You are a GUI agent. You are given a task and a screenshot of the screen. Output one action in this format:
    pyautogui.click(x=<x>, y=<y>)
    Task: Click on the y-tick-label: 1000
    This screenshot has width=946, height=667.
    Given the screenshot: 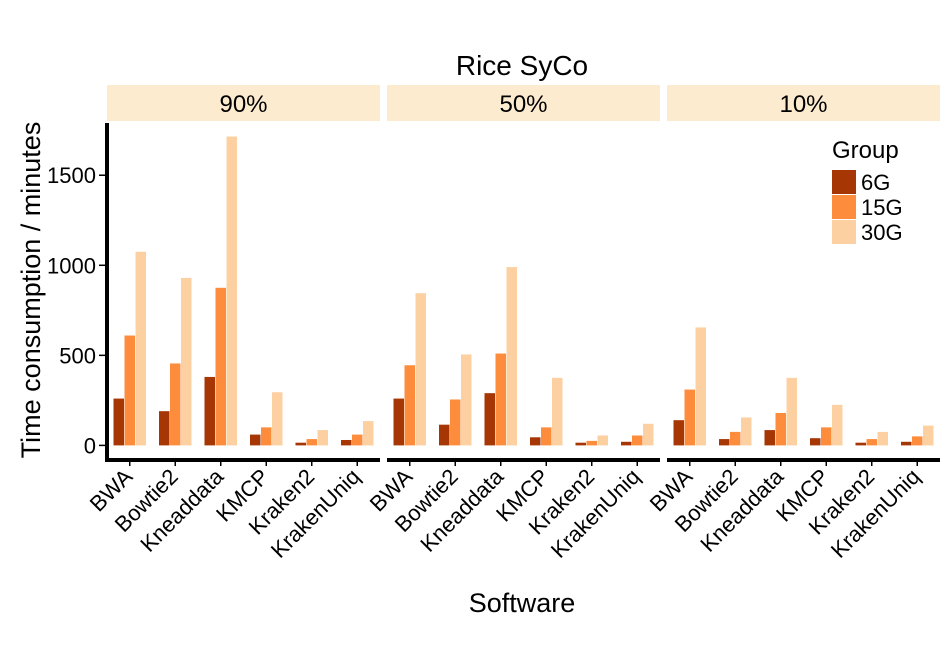 What is the action you would take?
    pyautogui.click(x=71, y=265)
    